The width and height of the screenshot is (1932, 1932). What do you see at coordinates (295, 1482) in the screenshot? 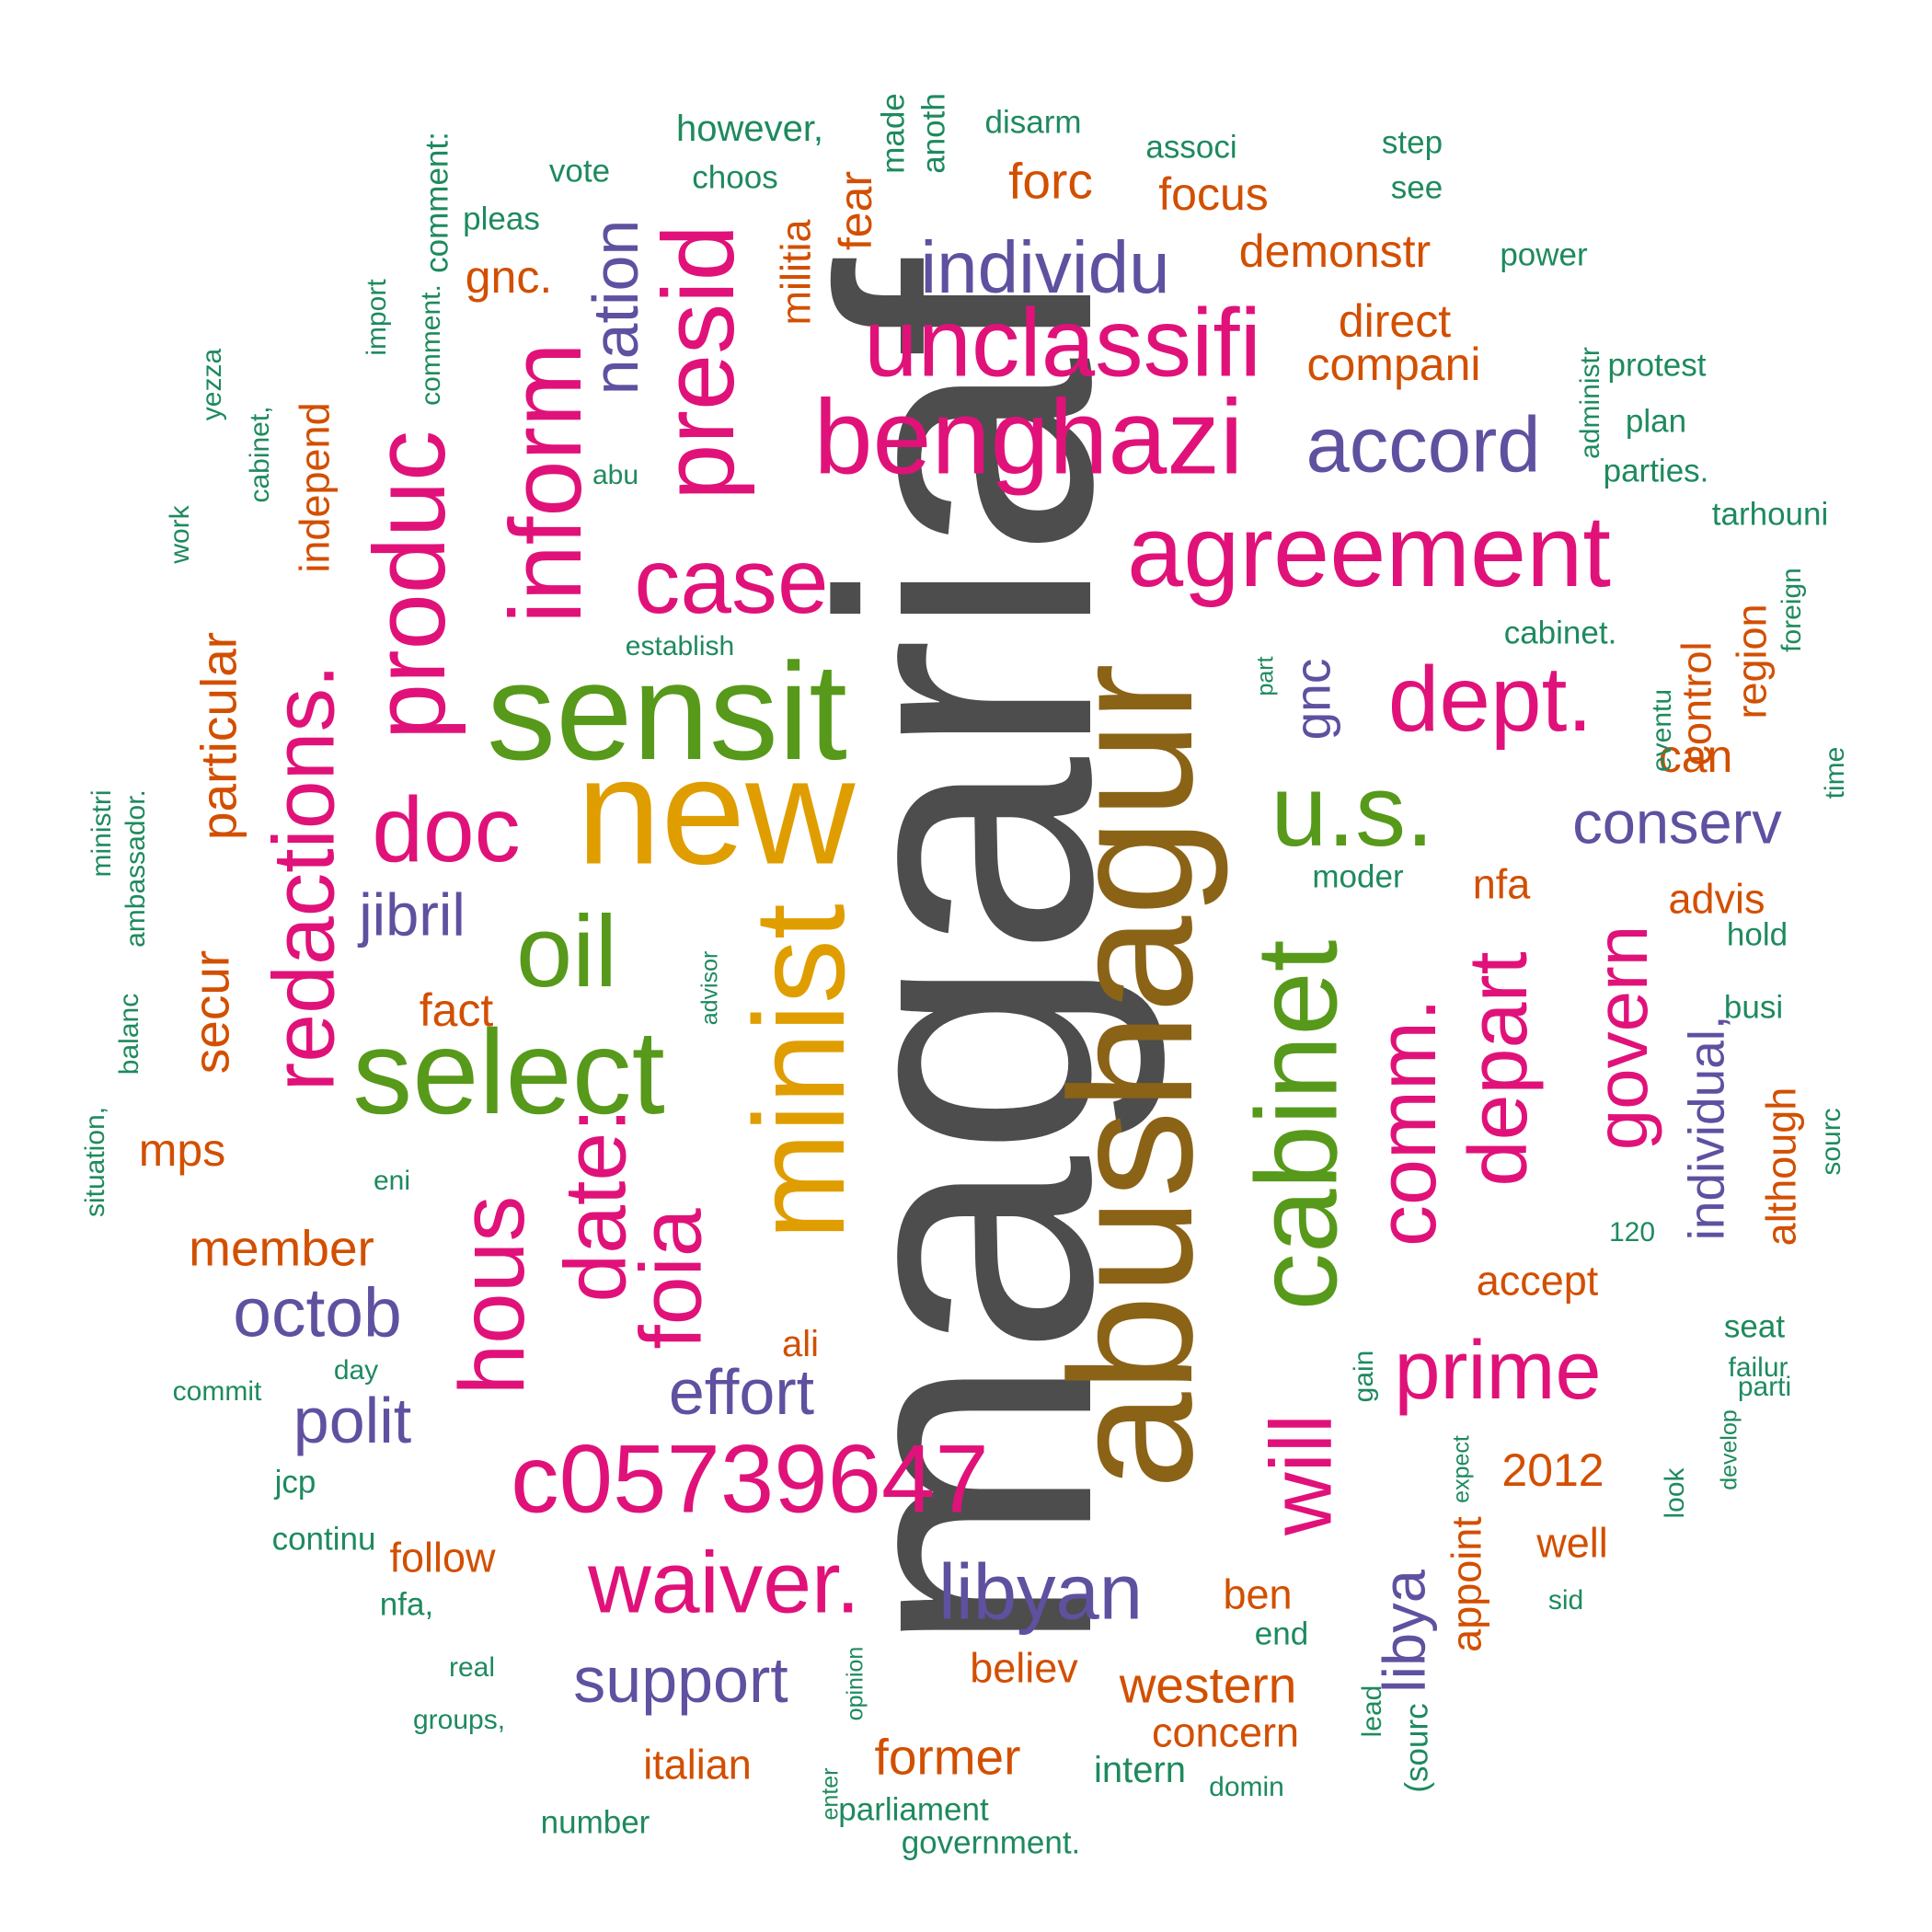
I see `word-121: jcp` at bounding box center [295, 1482].